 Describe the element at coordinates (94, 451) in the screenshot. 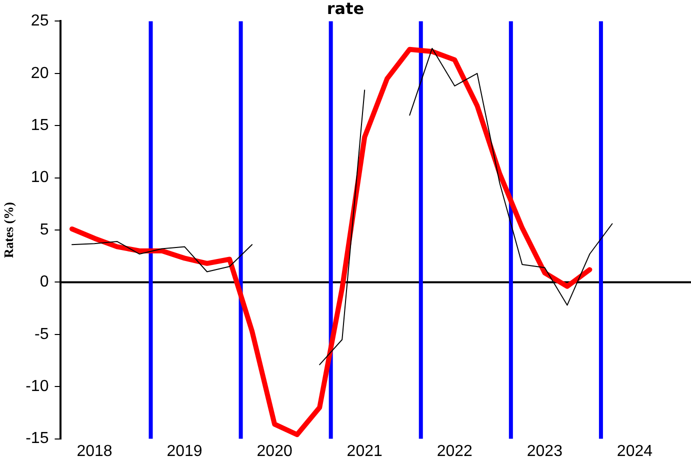

I see `x-tick-label: 2018` at that location.